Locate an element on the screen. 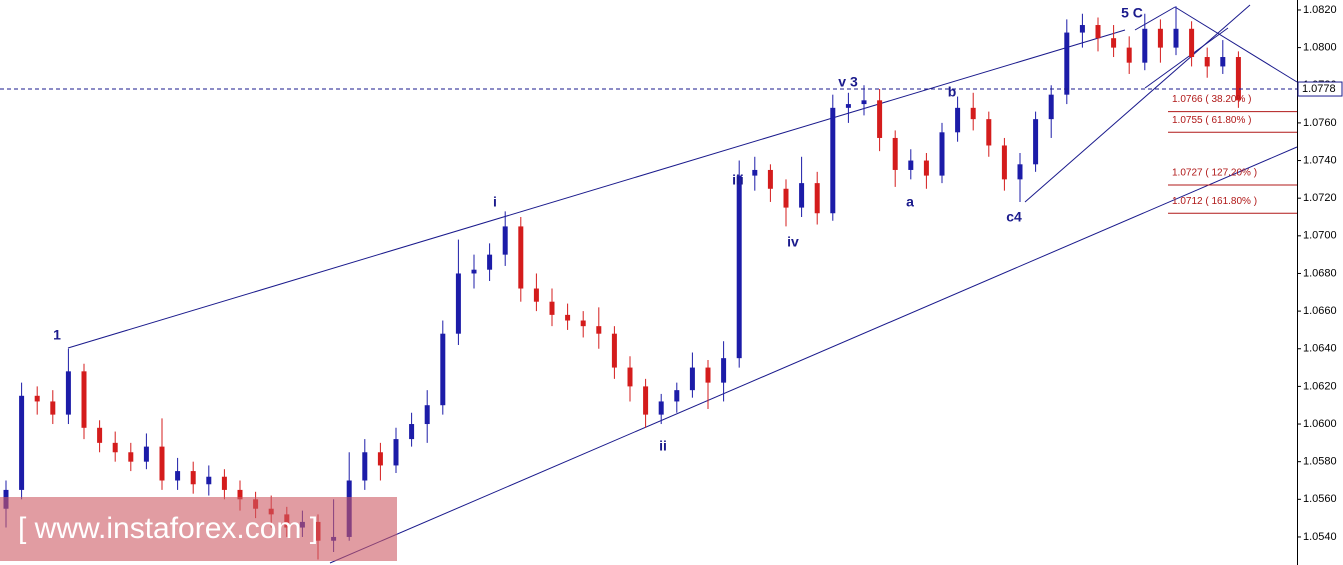 The width and height of the screenshot is (1343, 565). y-tick-label: 1.0620 is located at coordinates (1320, 386).